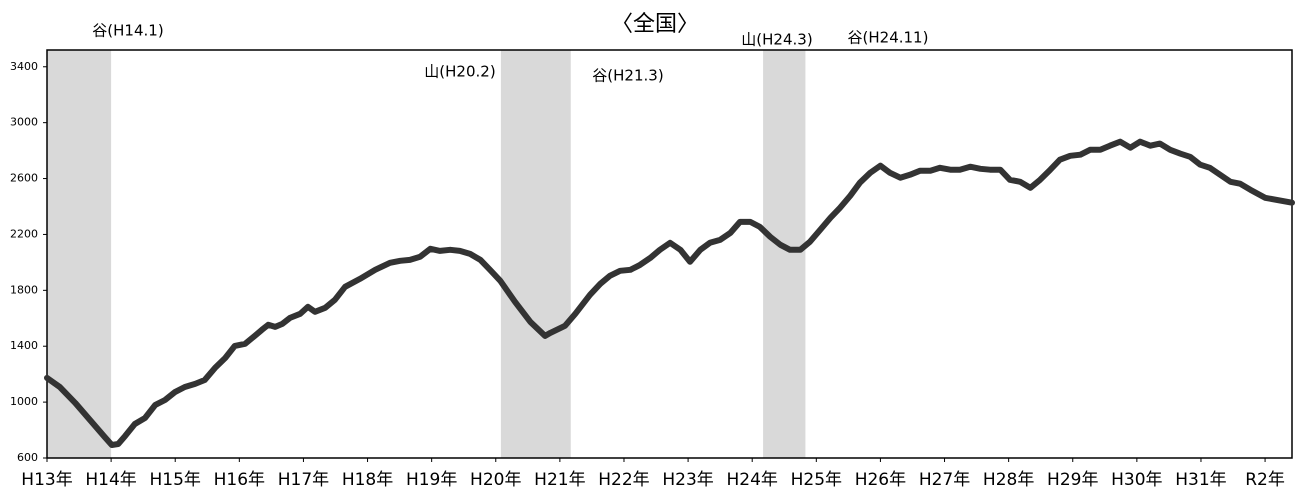 The width and height of the screenshot is (1298, 498). I want to click on annotation: 谷(H14.1), so click(127, 31).